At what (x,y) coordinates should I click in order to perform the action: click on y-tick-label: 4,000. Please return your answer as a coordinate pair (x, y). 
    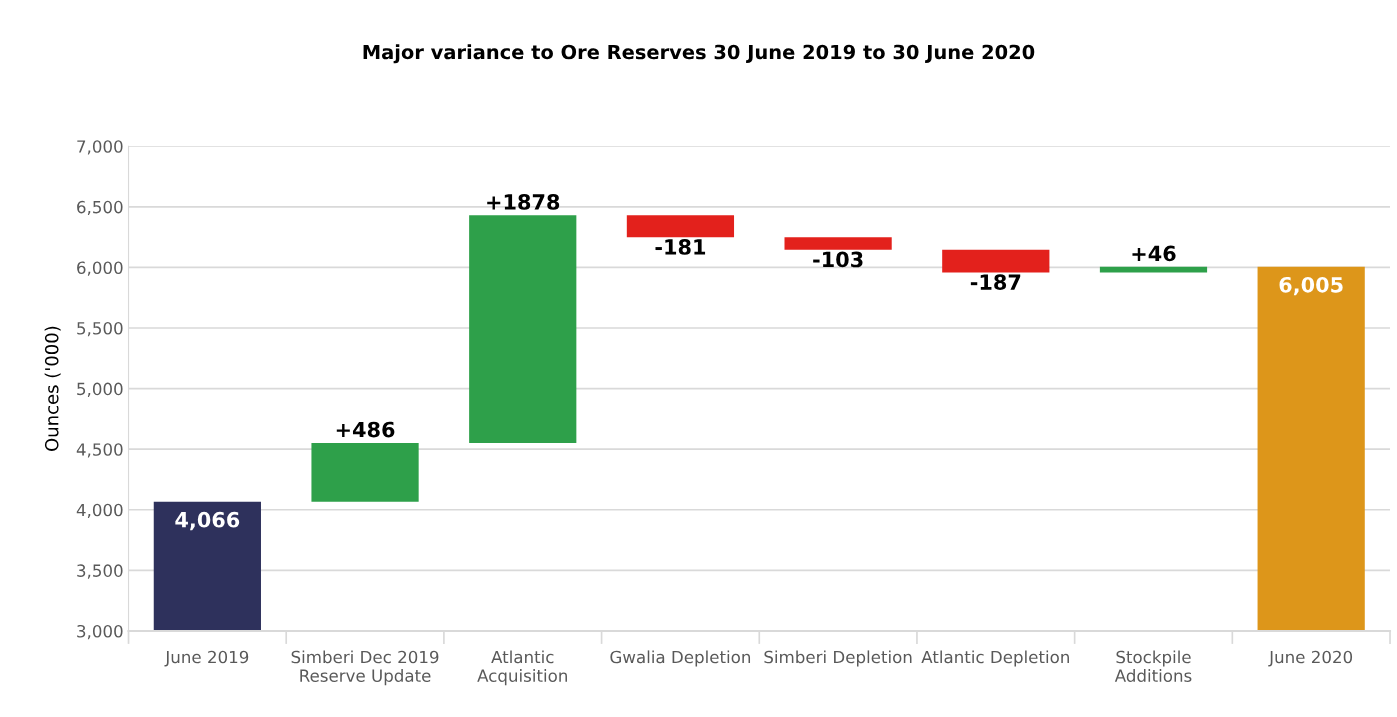
    Looking at the image, I should click on (99, 511).